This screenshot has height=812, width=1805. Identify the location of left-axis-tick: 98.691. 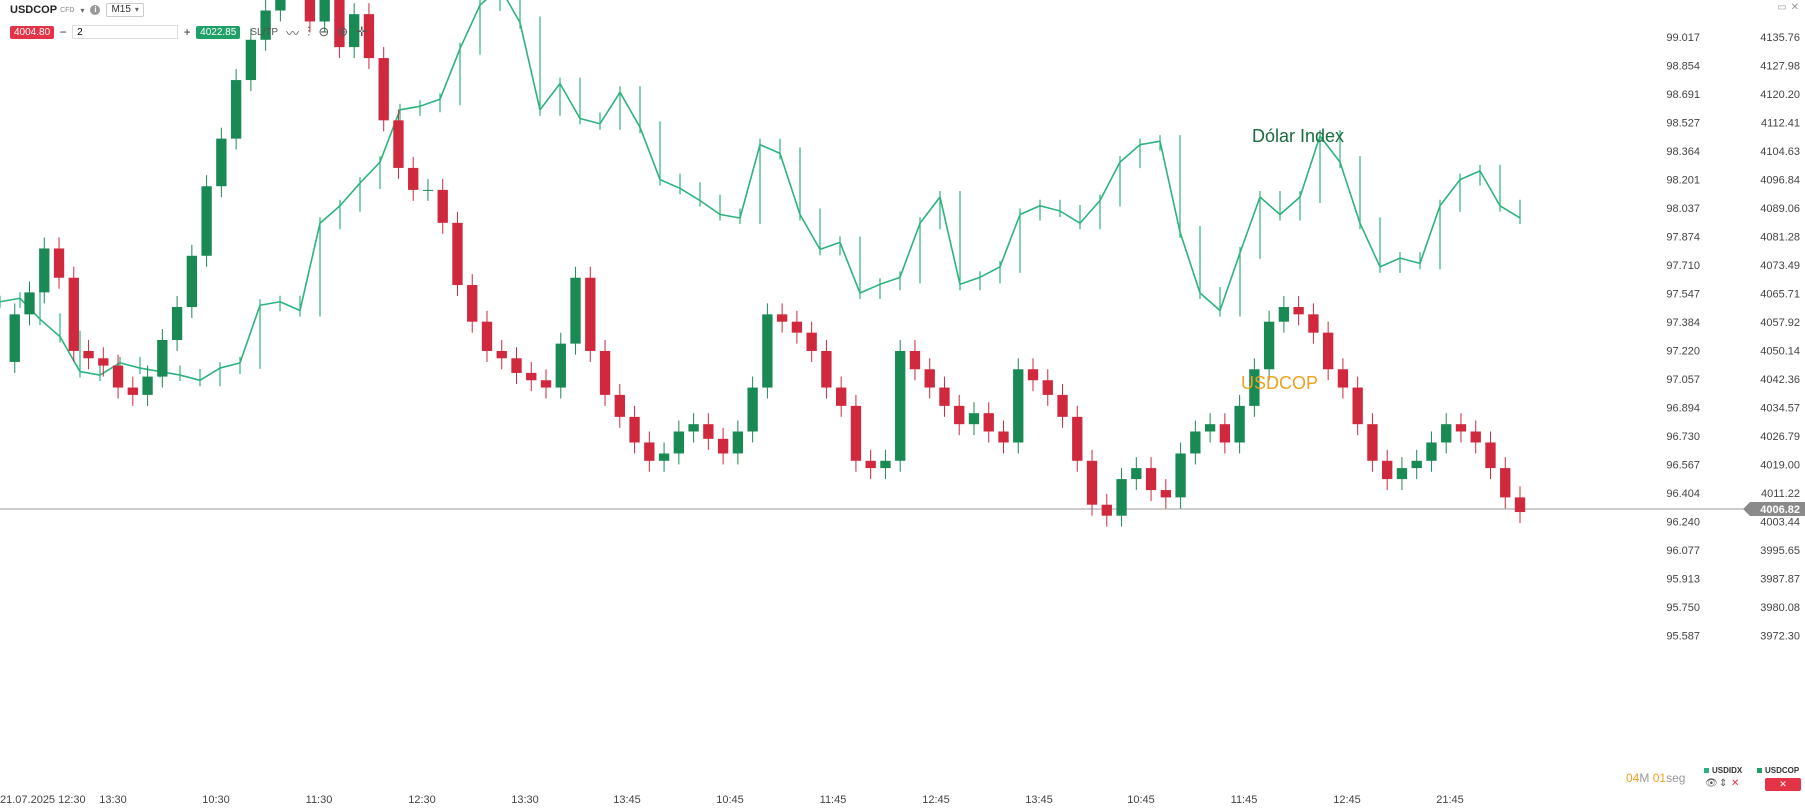
(1683, 95).